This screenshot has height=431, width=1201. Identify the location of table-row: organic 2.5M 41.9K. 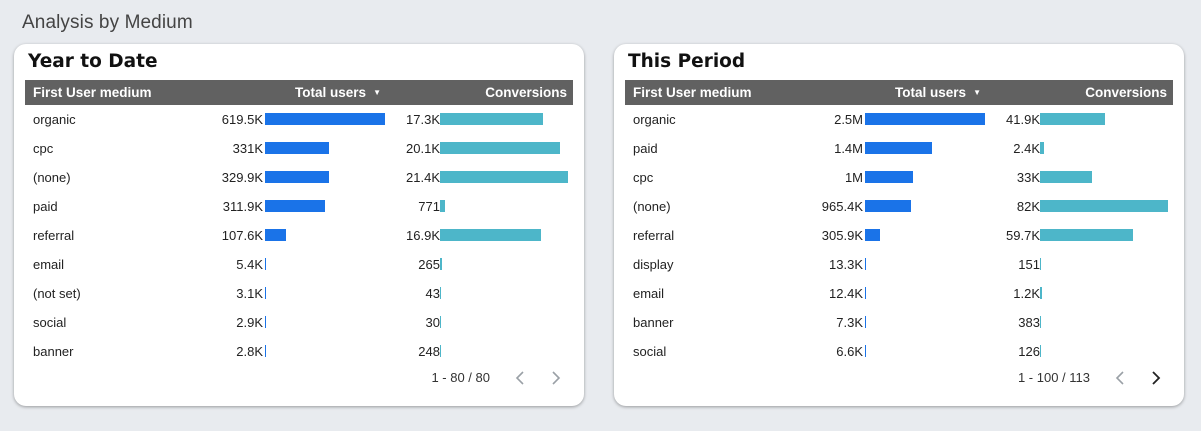
(899, 119).